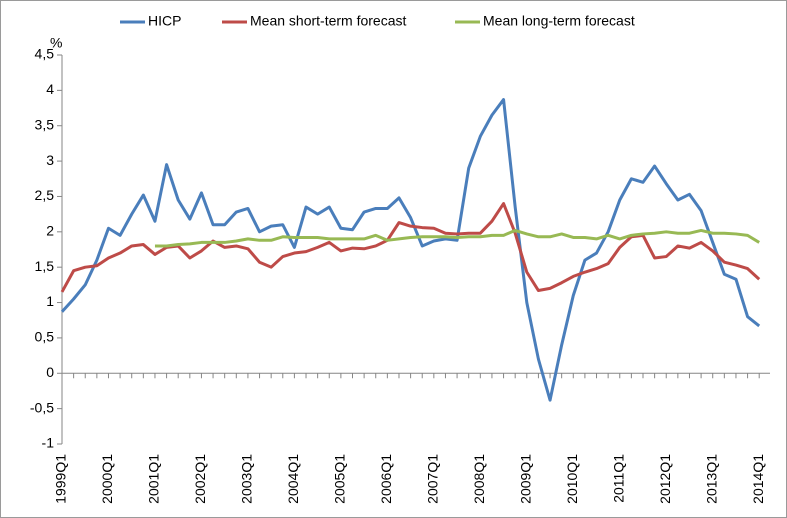 The width and height of the screenshot is (787, 518). I want to click on y-tick-label: 3, so click(50, 160).